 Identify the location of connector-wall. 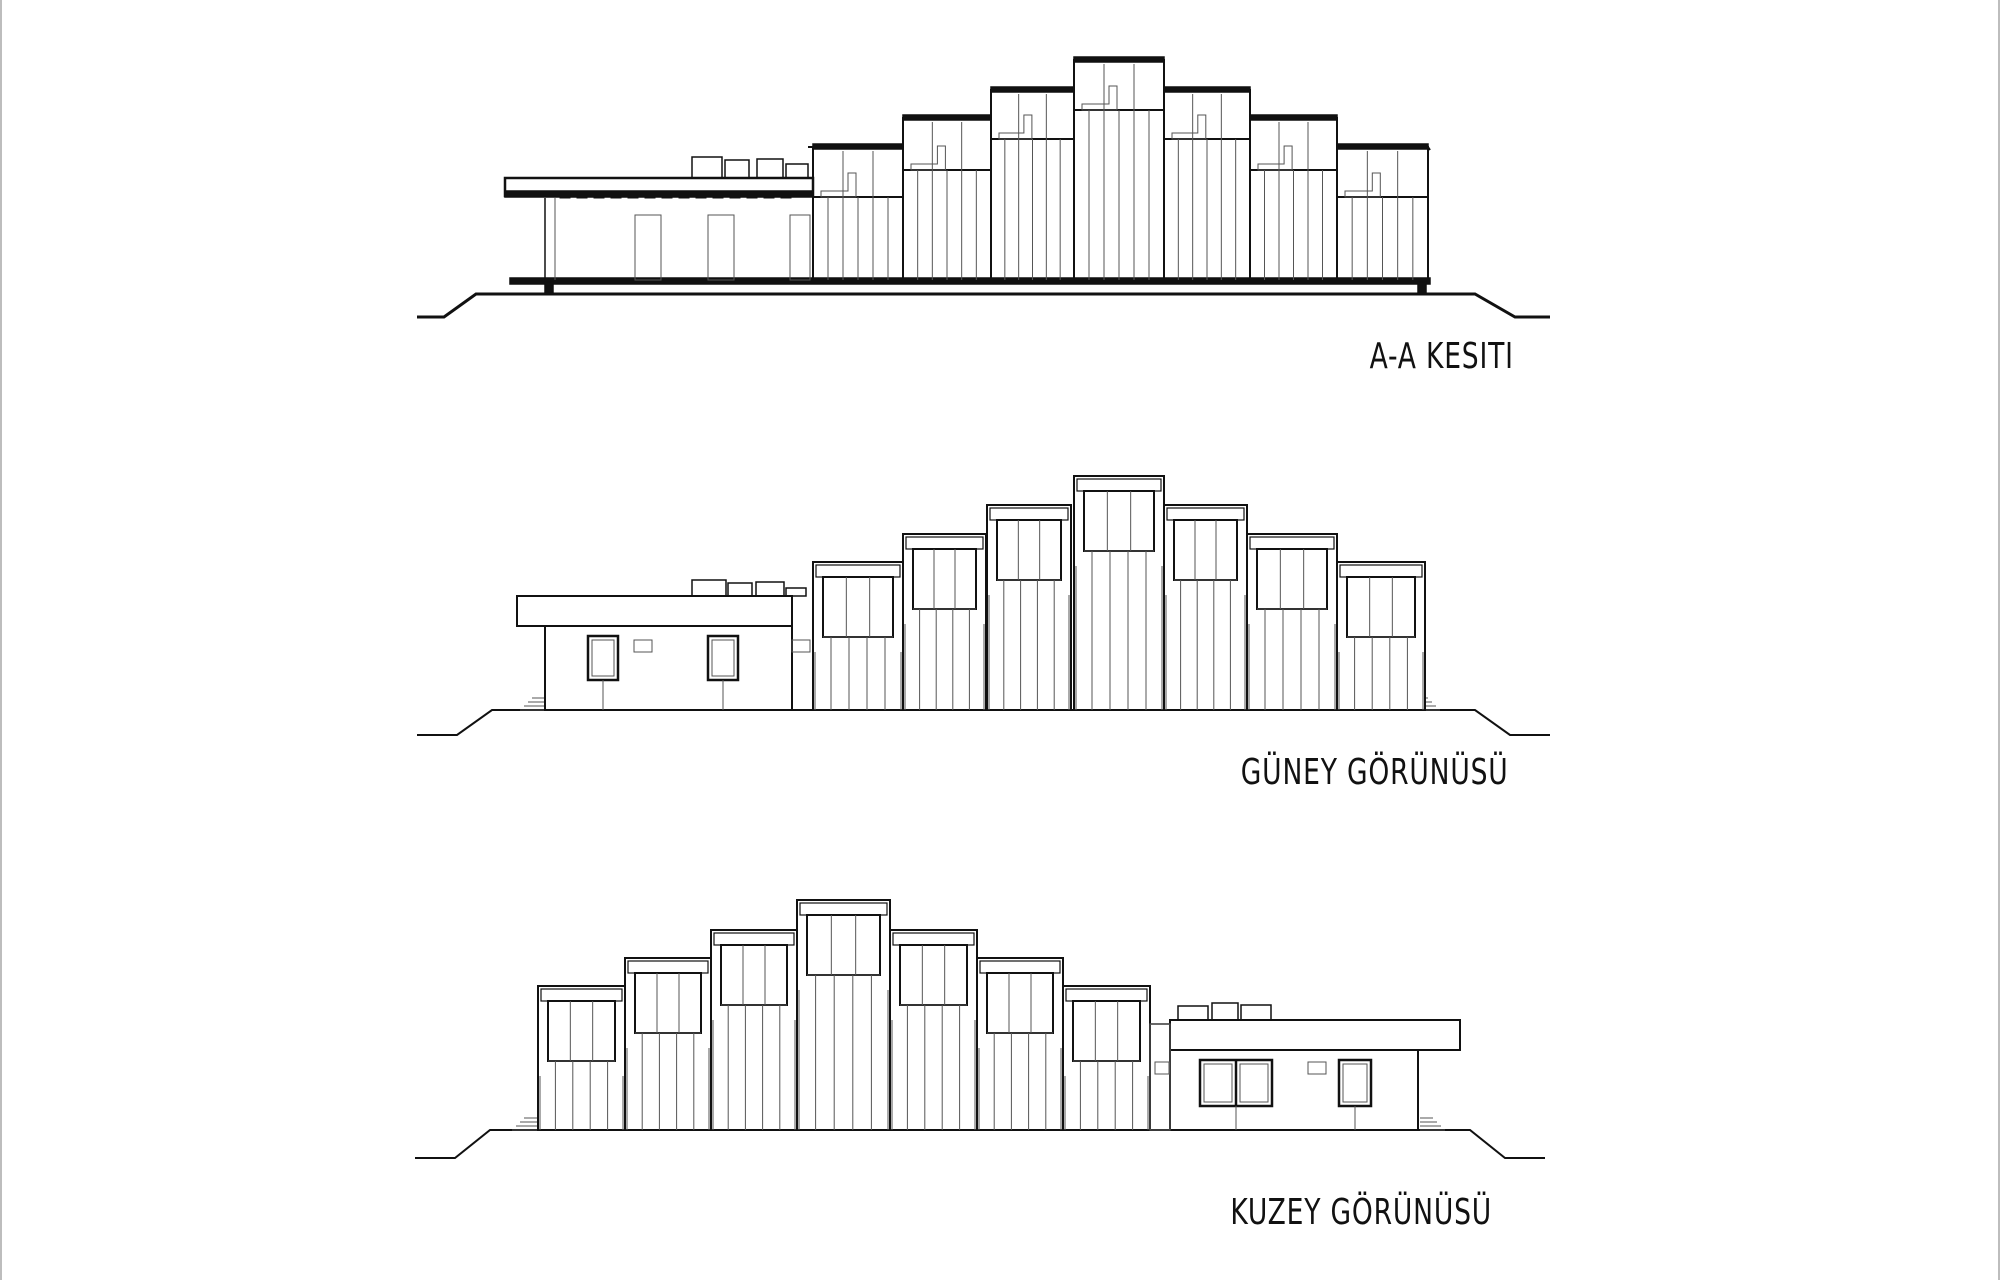
(1160, 1077).